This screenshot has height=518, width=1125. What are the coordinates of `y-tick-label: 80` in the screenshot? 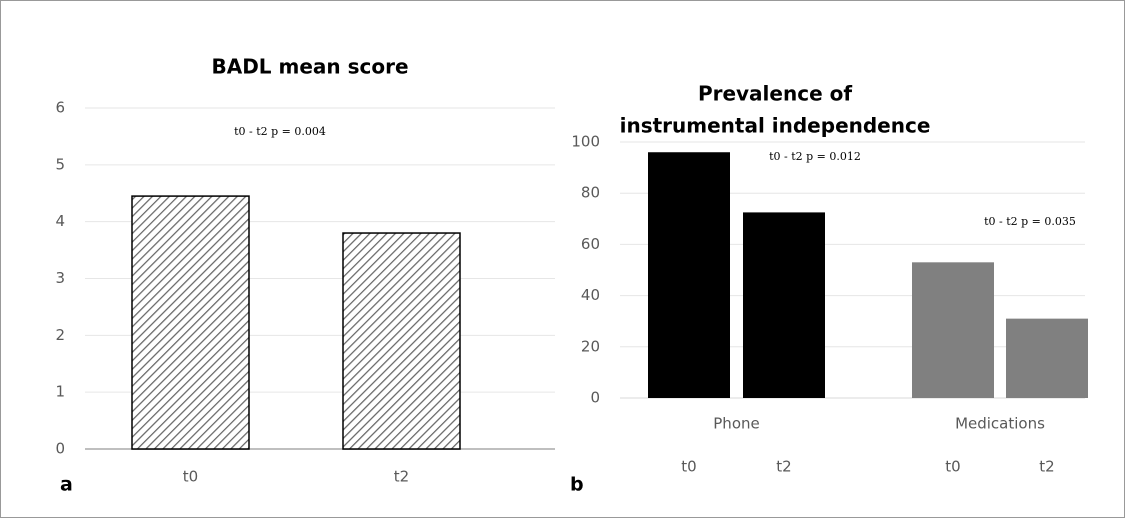 It's located at (590, 193).